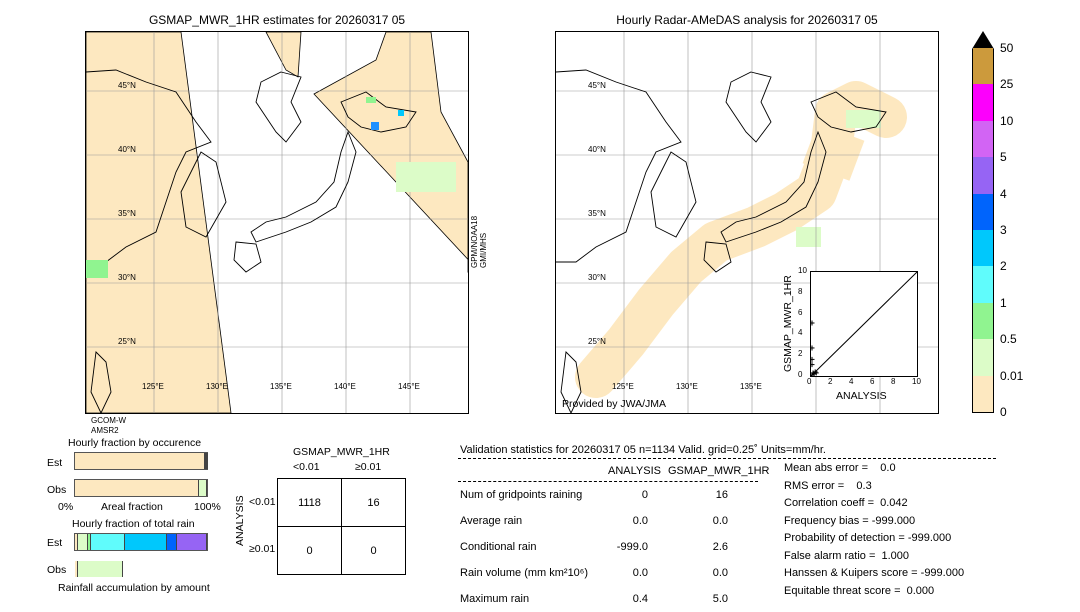 This screenshot has width=1080, height=612. I want to click on diagonal-line, so click(864, 324).